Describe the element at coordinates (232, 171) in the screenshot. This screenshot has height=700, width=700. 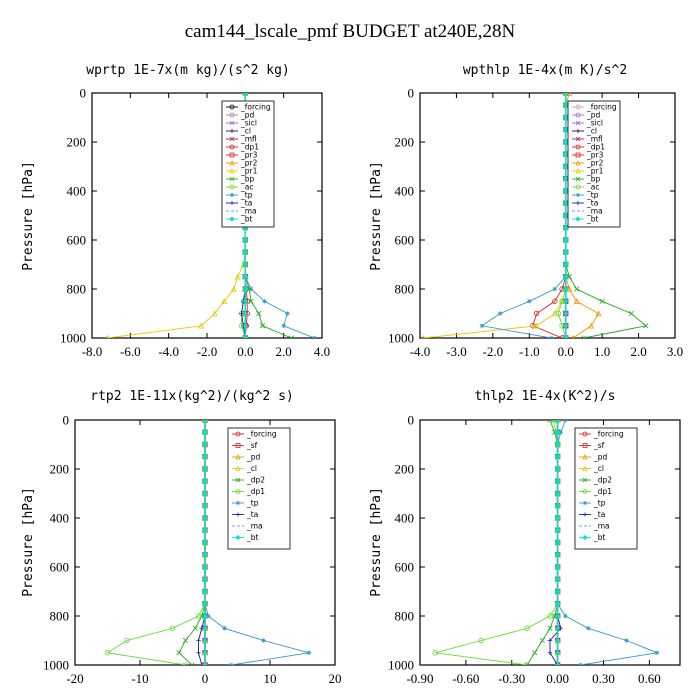
I see `legend-marker_pr1` at that location.